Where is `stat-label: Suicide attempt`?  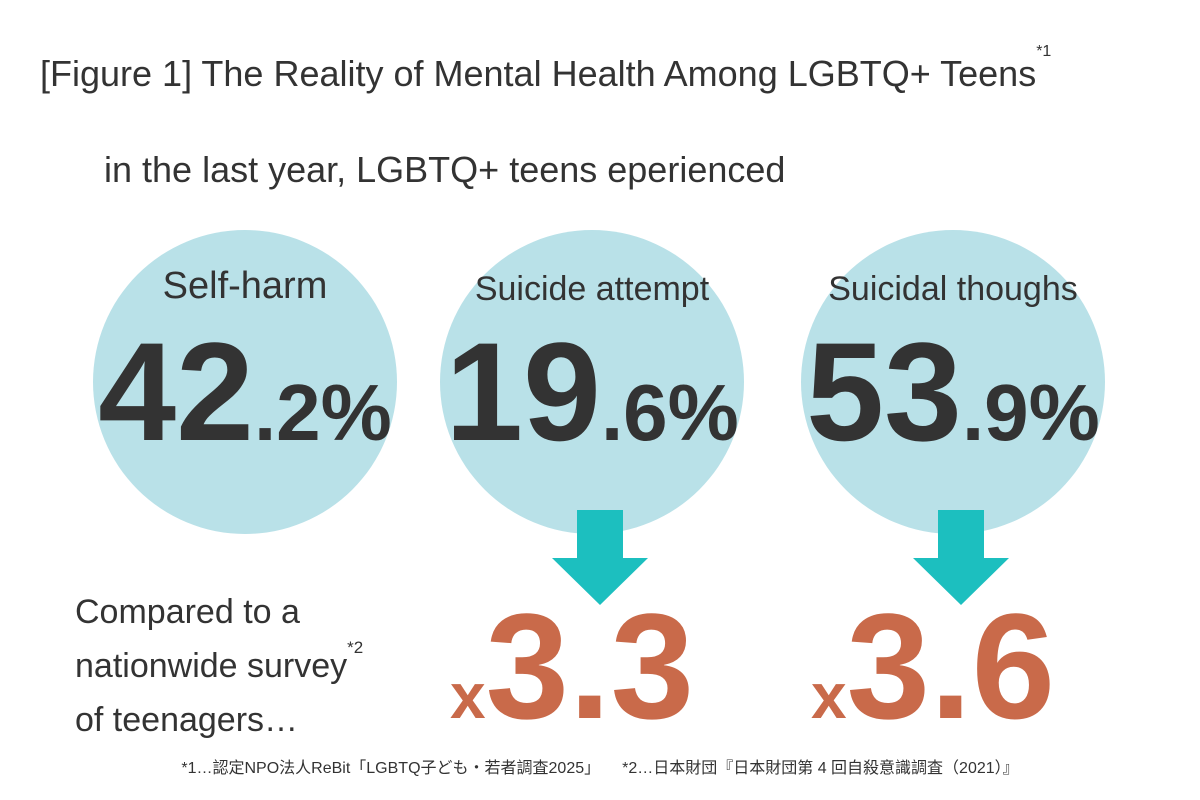
stat-label: Suicide attempt is located at coordinates (592, 289).